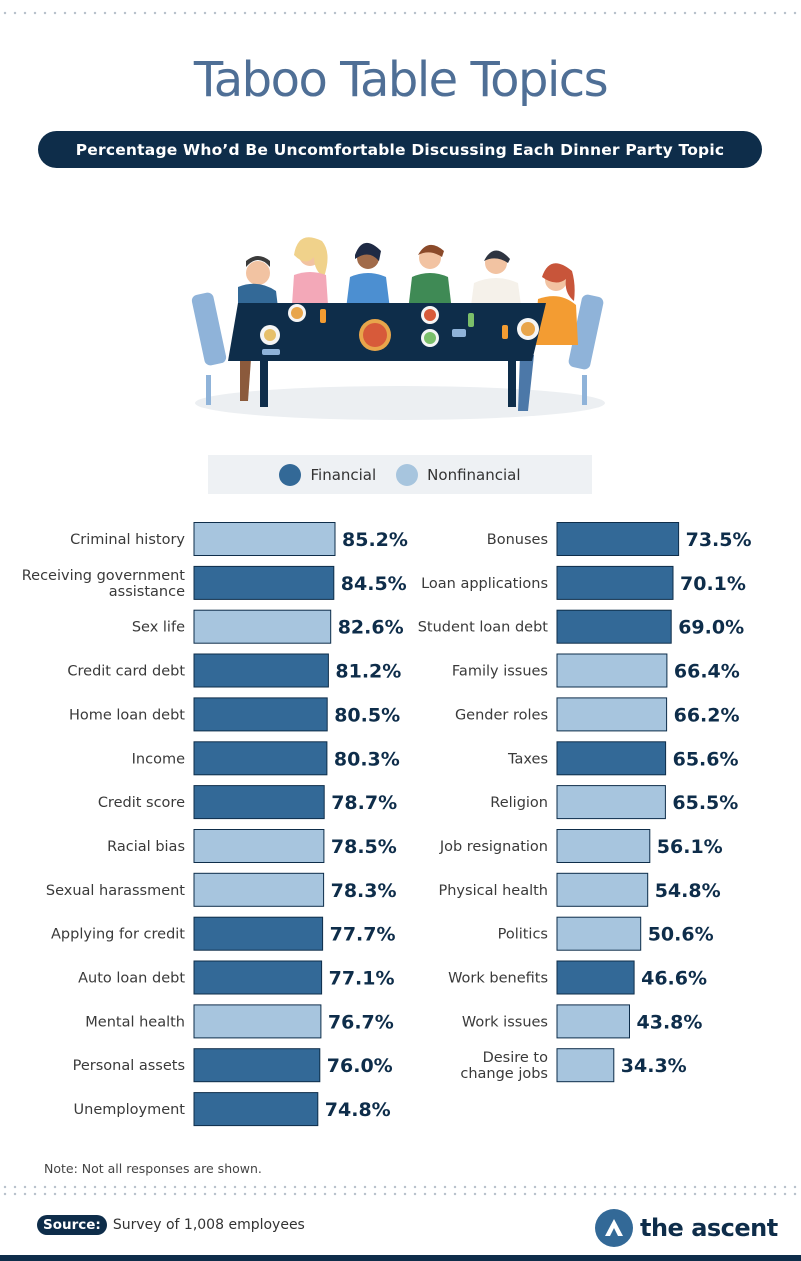 This screenshot has height=1261, width=801. I want to click on bar-label-sex-life: Sex life, so click(158, 628).